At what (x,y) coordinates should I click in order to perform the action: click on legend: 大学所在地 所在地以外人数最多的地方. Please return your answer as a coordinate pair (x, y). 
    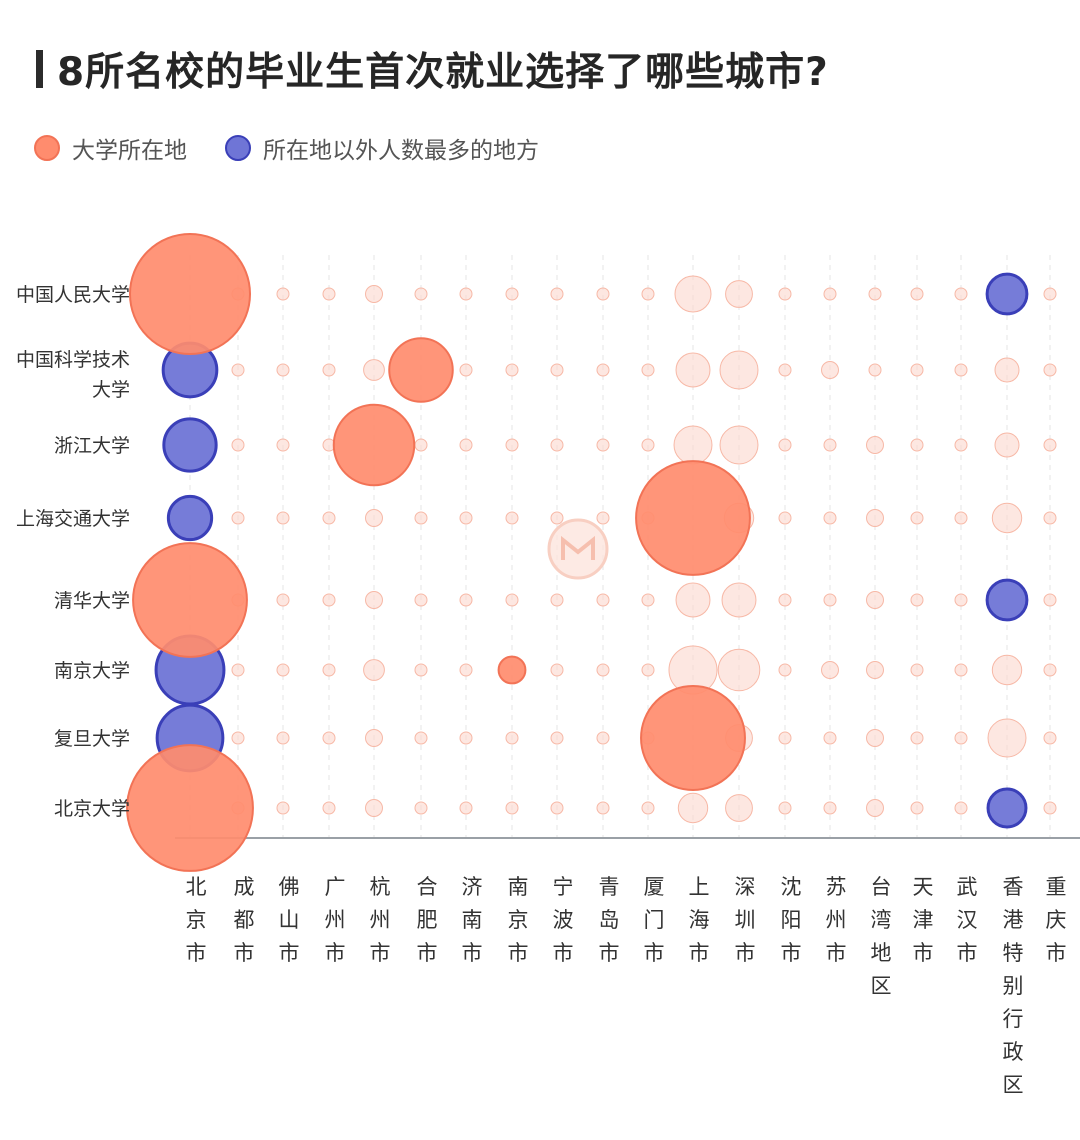
    Looking at the image, I should click on (305, 148).